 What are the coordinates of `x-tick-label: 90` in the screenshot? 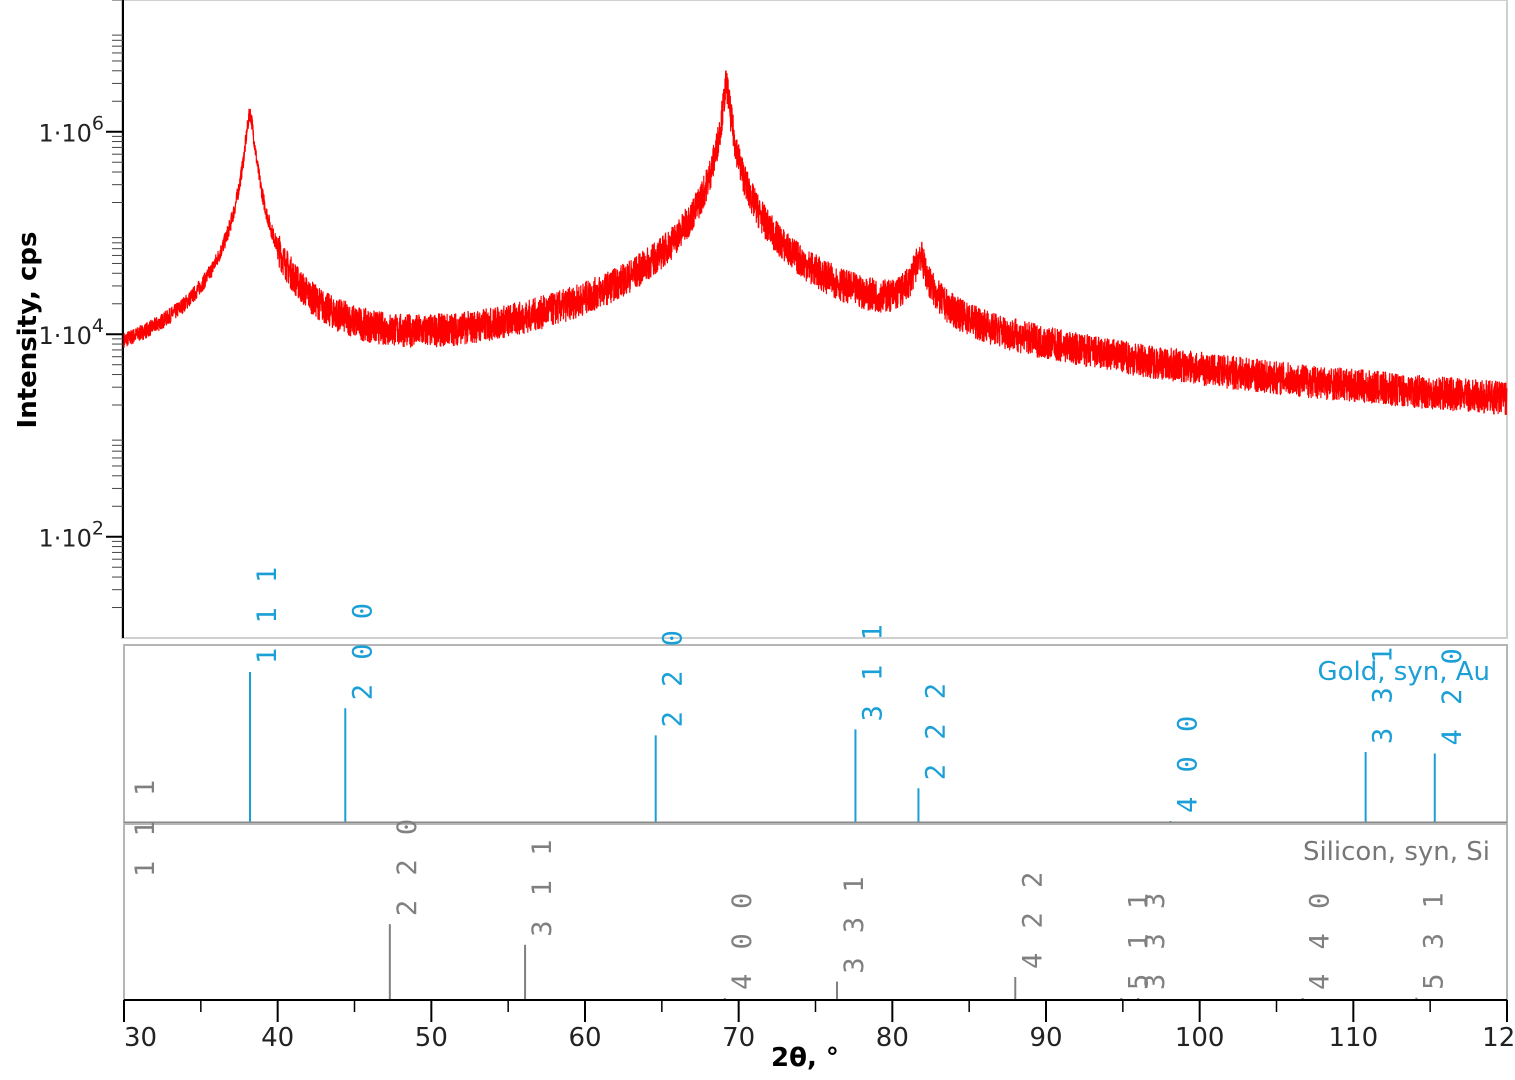 It's located at (1045, 1038).